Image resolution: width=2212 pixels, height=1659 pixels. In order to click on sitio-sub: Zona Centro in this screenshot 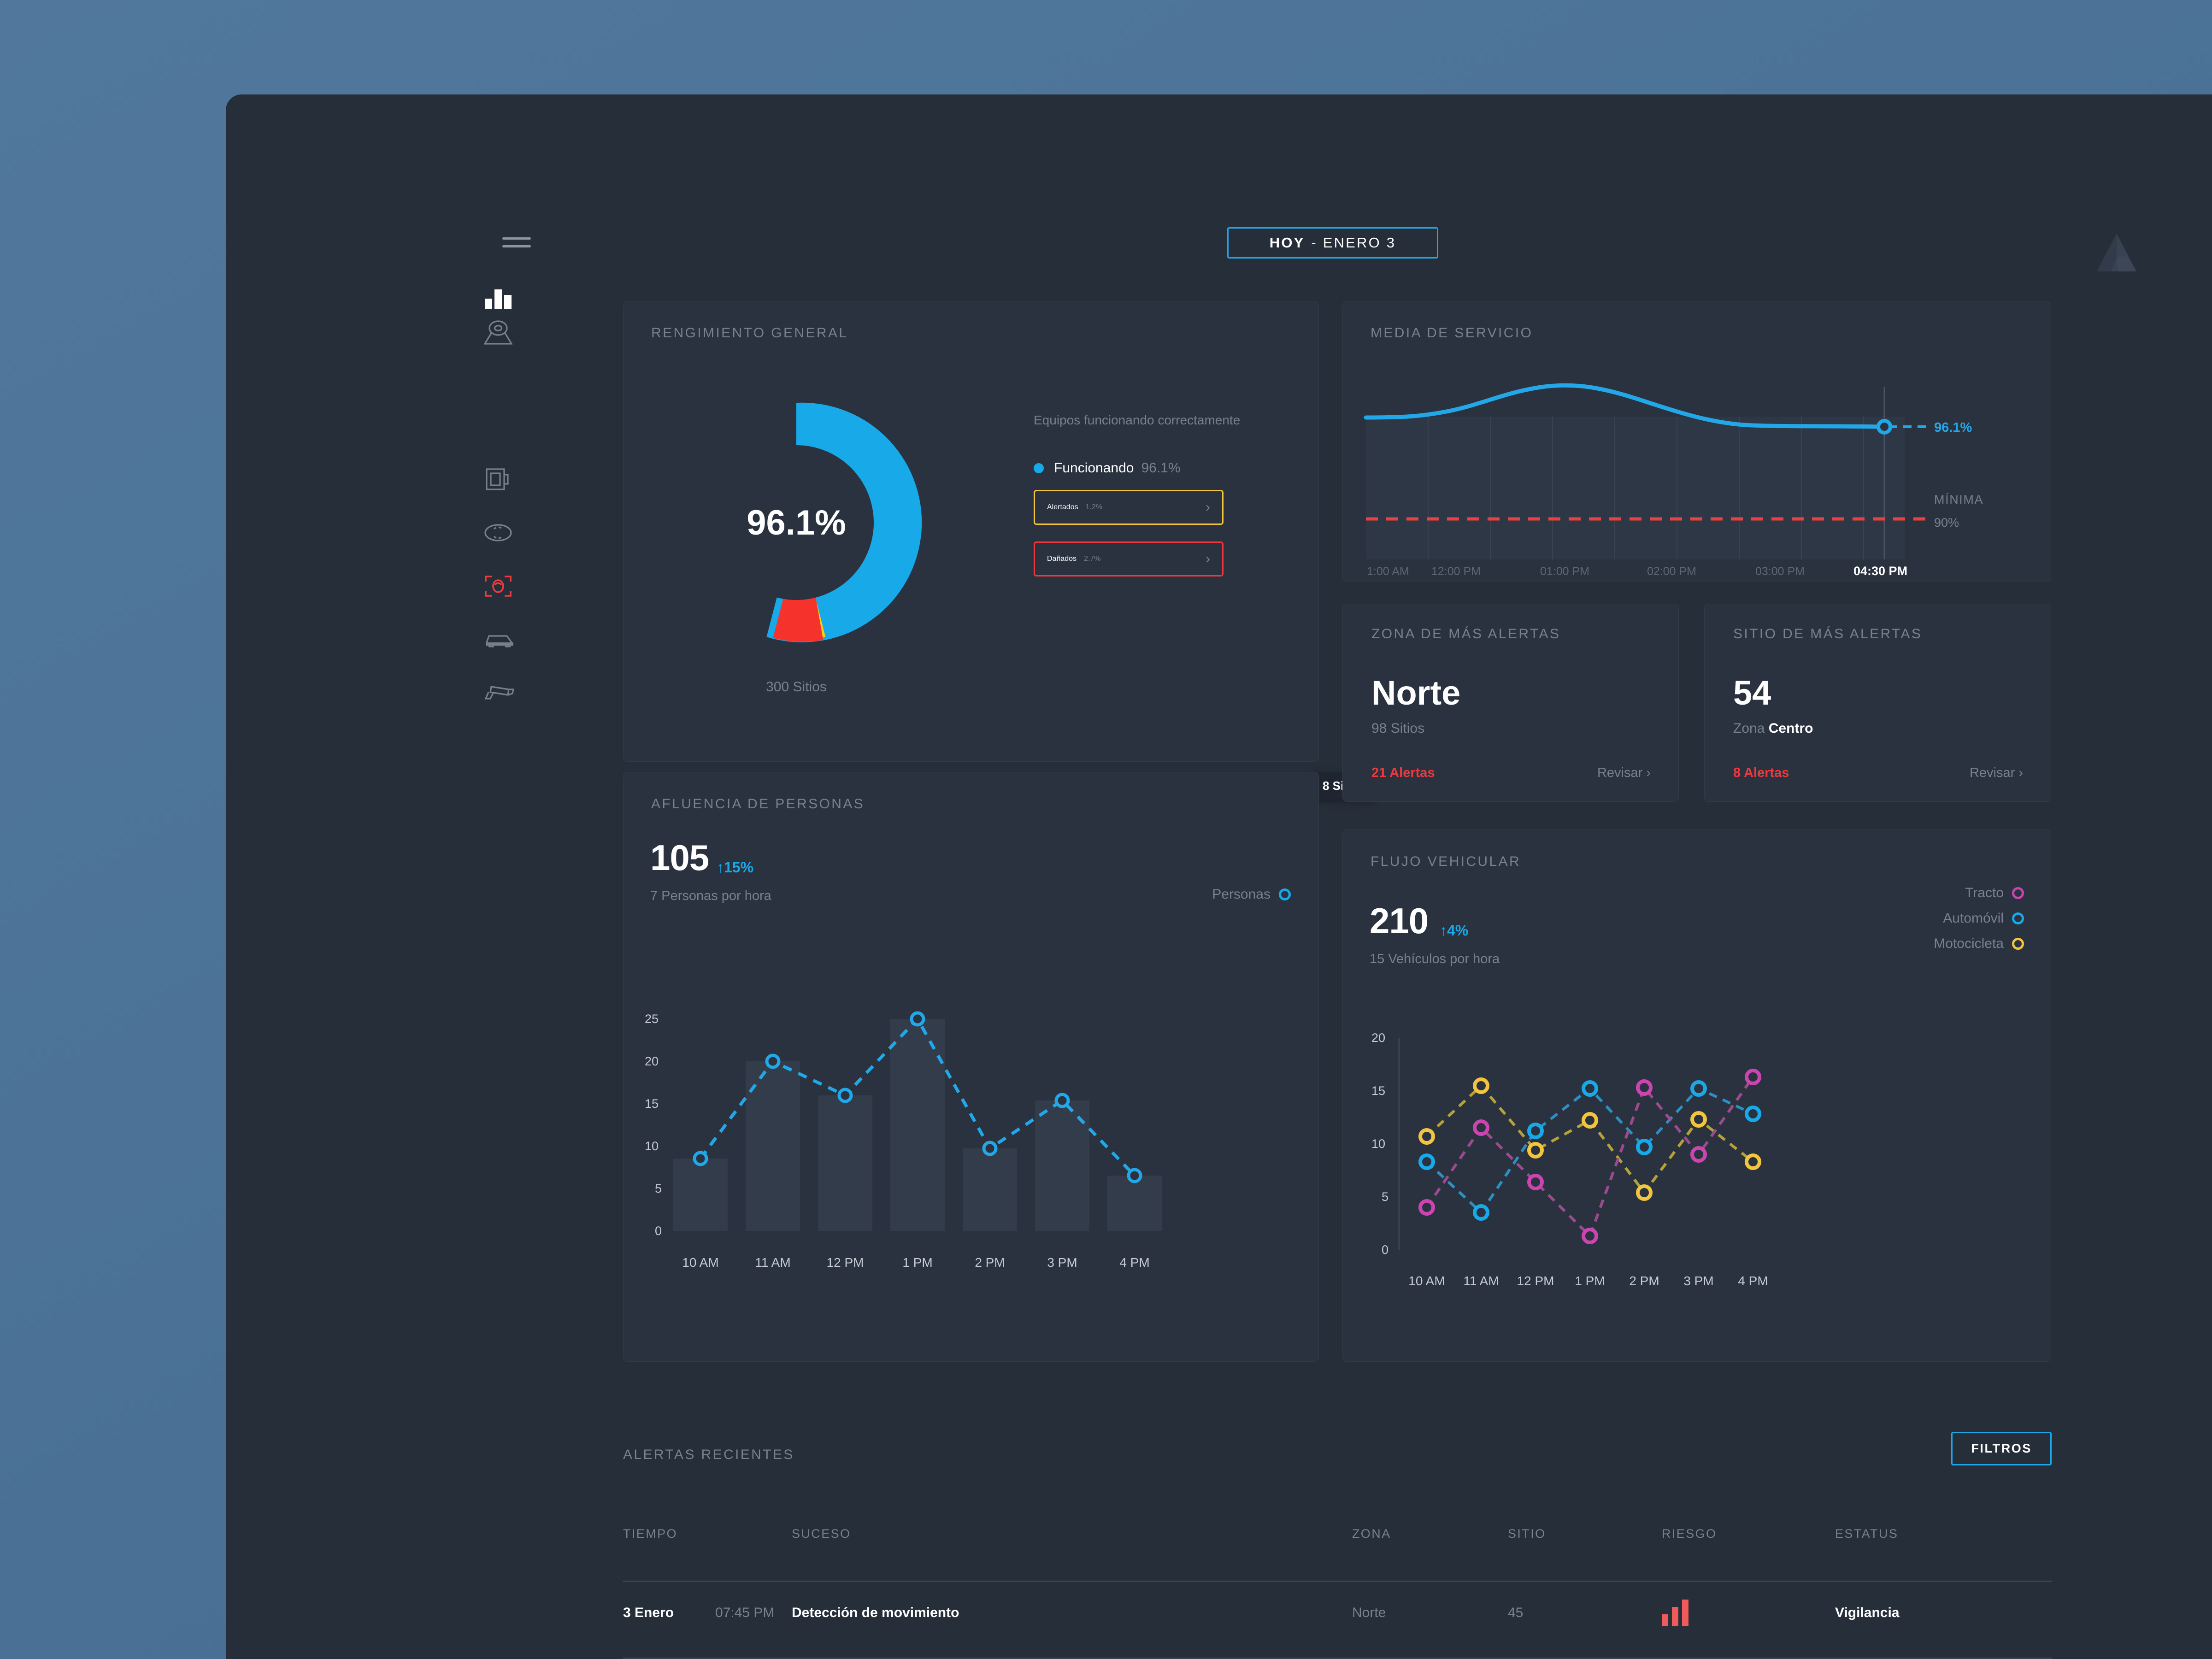, I will do `click(1773, 728)`.